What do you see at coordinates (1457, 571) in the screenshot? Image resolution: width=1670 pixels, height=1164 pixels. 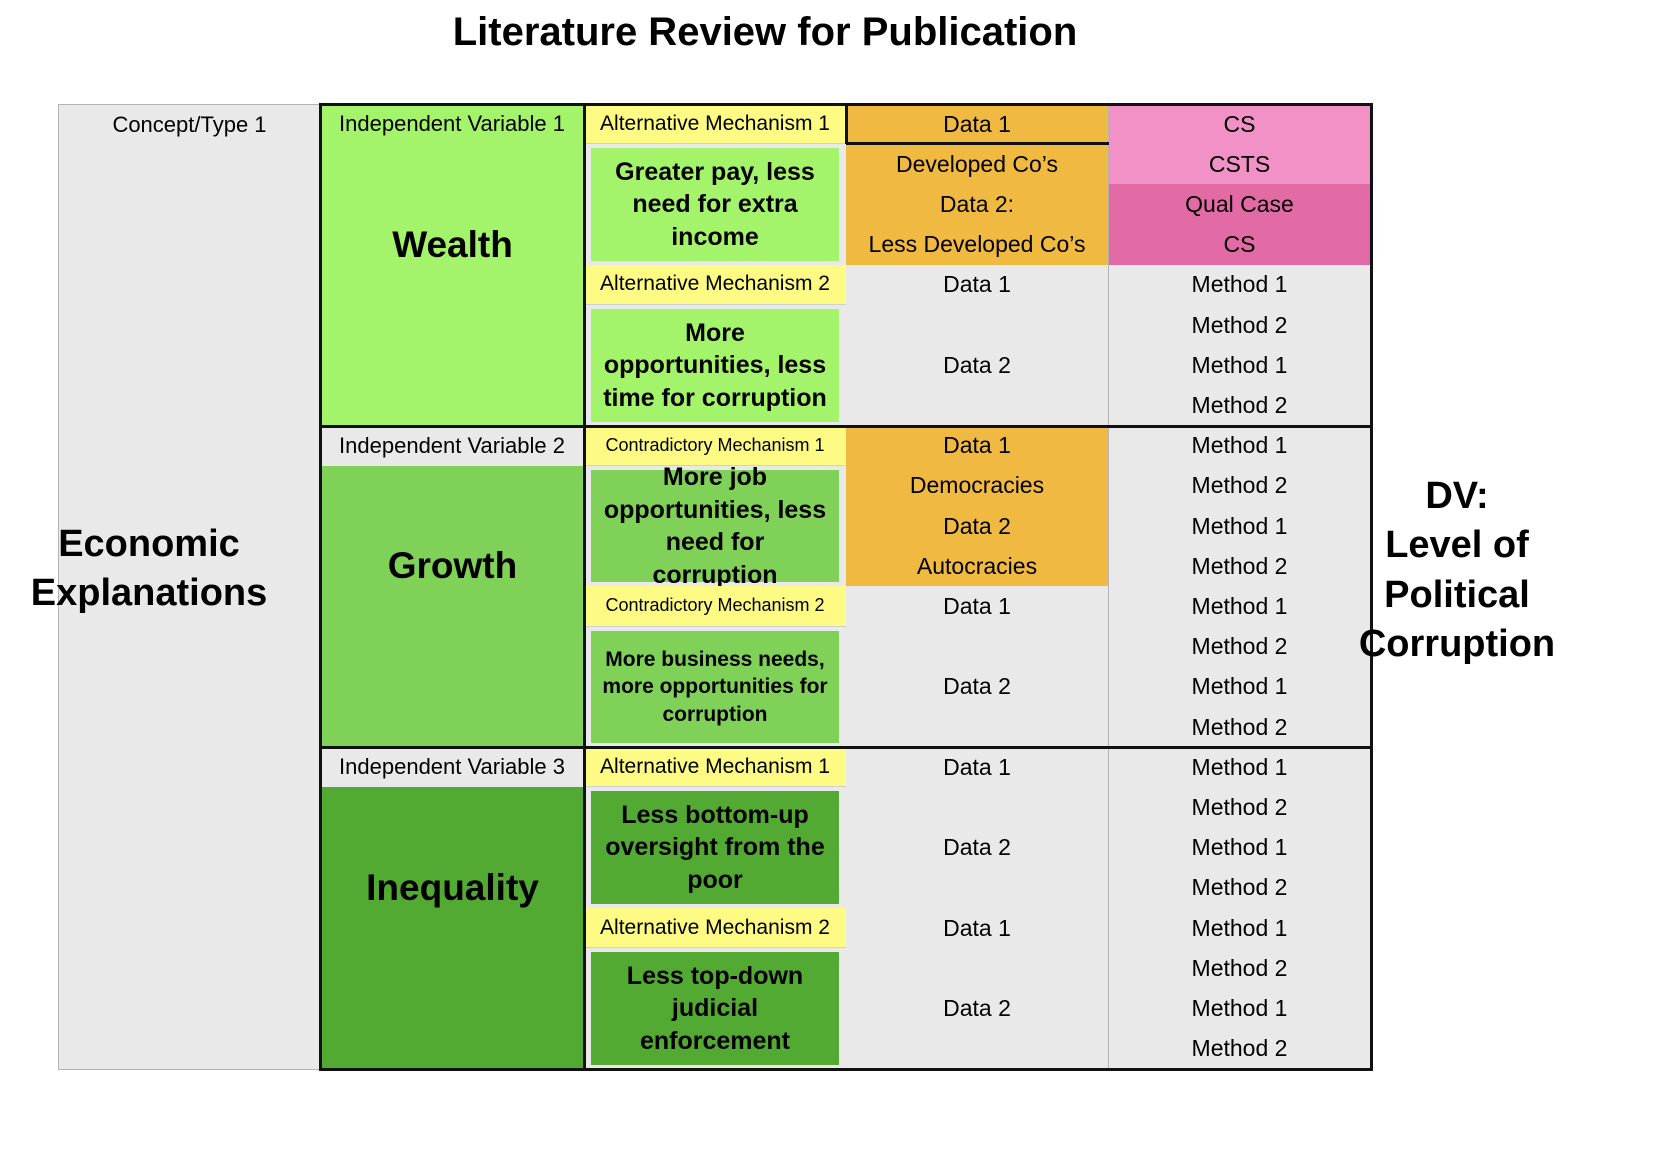 I see `dependent-variable-label: DV: Level of Political Corruption` at bounding box center [1457, 571].